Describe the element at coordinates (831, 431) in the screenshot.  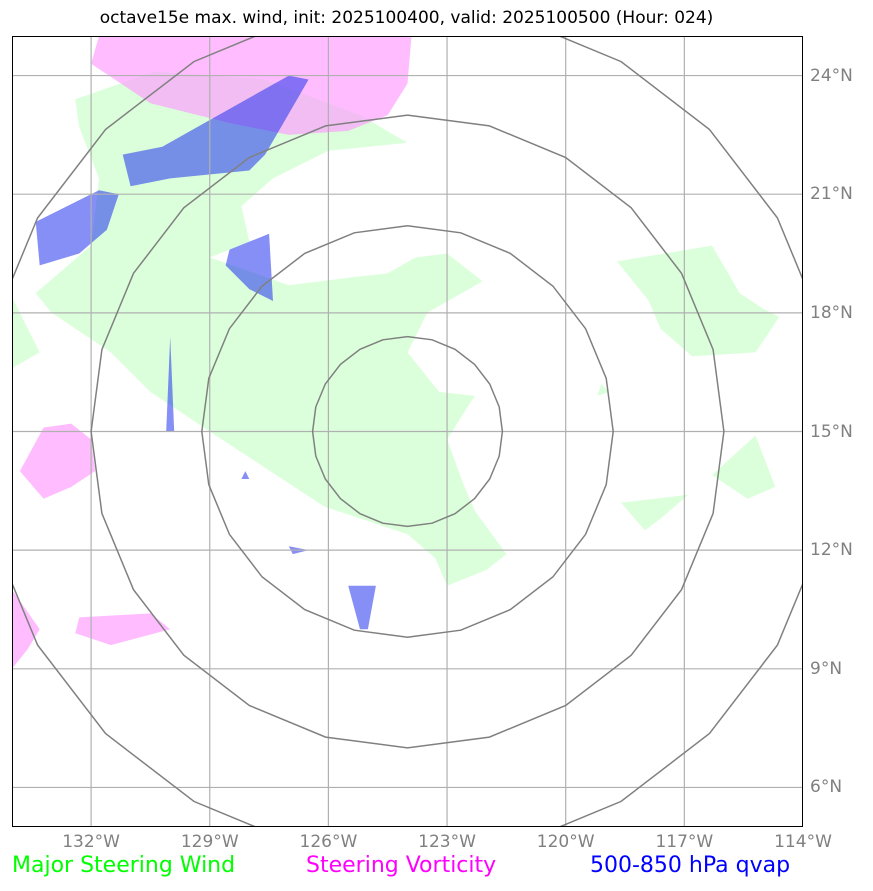
I see `lat-tick-label: 15°N` at that location.